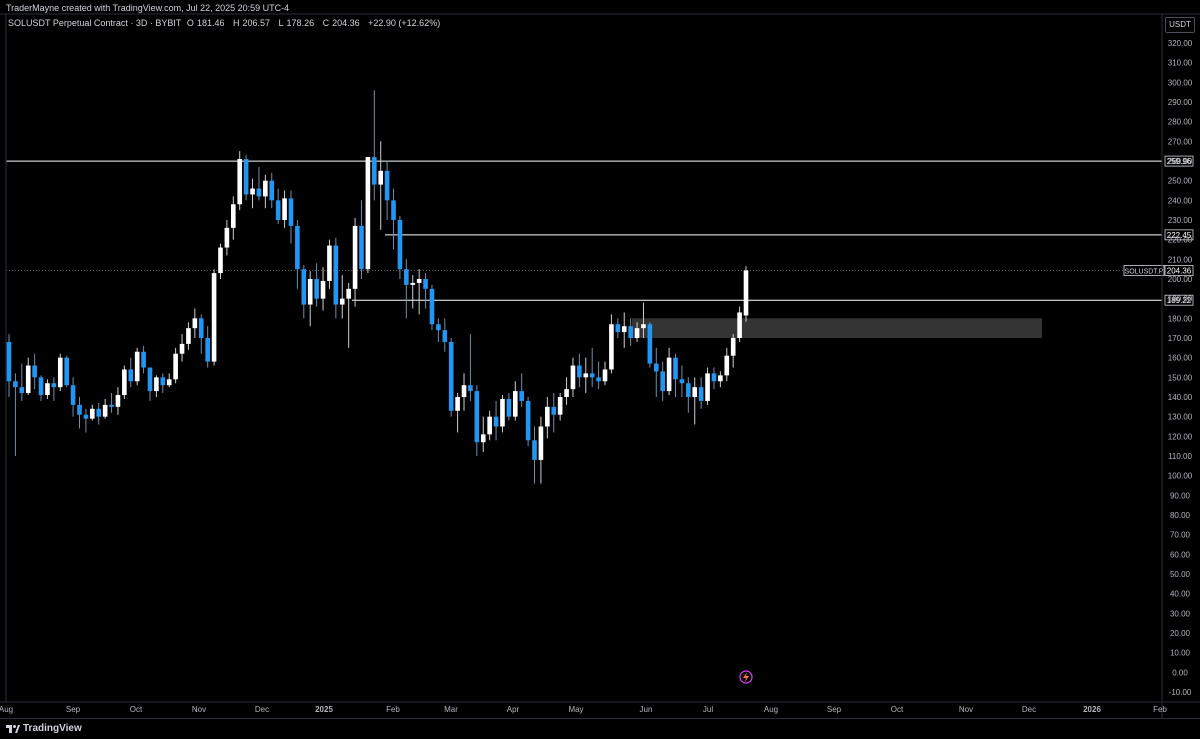  I want to click on support-zone-rect, so click(837, 328).